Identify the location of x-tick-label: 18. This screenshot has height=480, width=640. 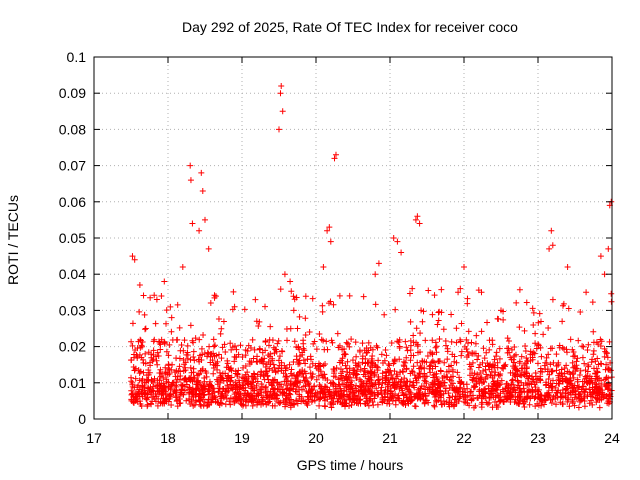
(168, 438).